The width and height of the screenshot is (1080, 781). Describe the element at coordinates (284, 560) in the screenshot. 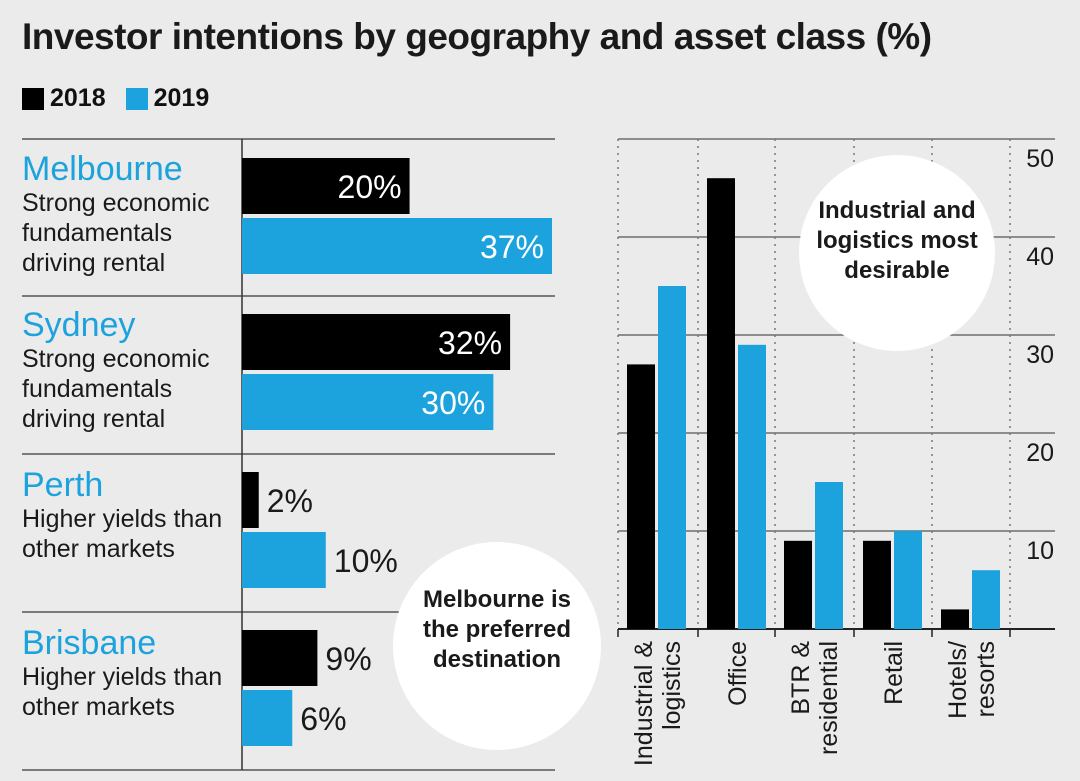

I see `bar-2019-perth` at that location.